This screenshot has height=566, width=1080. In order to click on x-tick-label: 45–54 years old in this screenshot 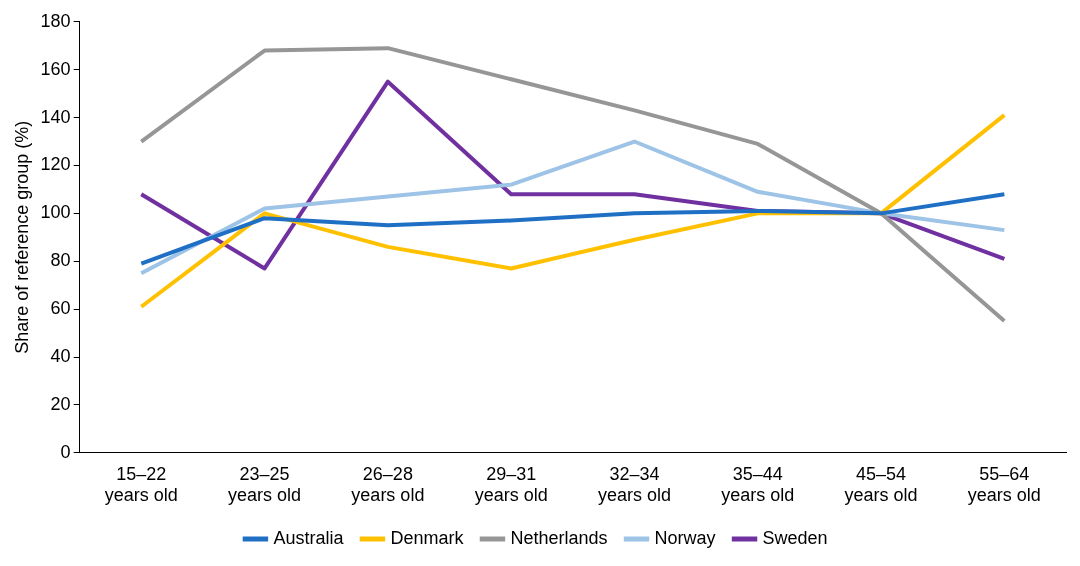, I will do `click(881, 484)`.